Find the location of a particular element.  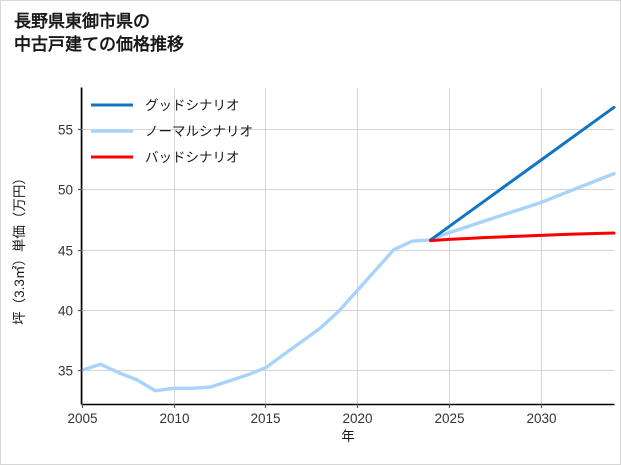

y-tick-label: 50 is located at coordinates (65, 190).